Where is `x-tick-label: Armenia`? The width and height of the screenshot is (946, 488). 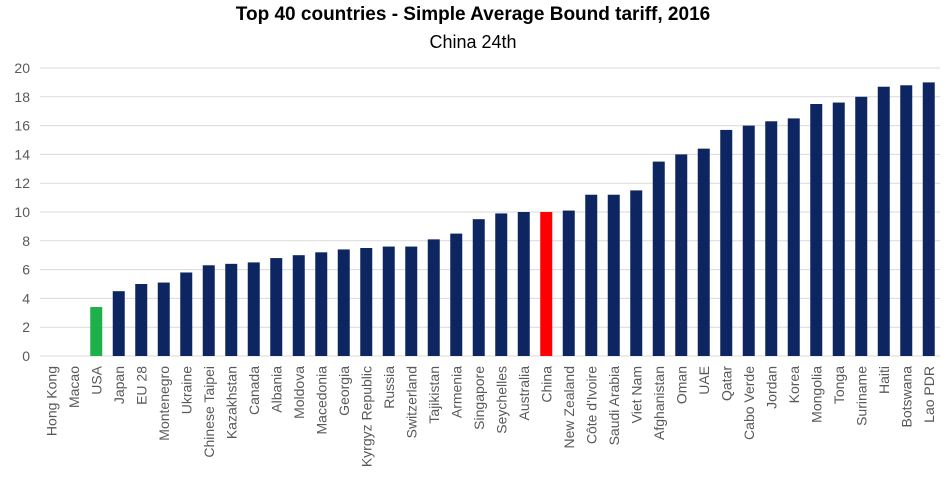 x-tick-label: Armenia is located at coordinates (456, 392).